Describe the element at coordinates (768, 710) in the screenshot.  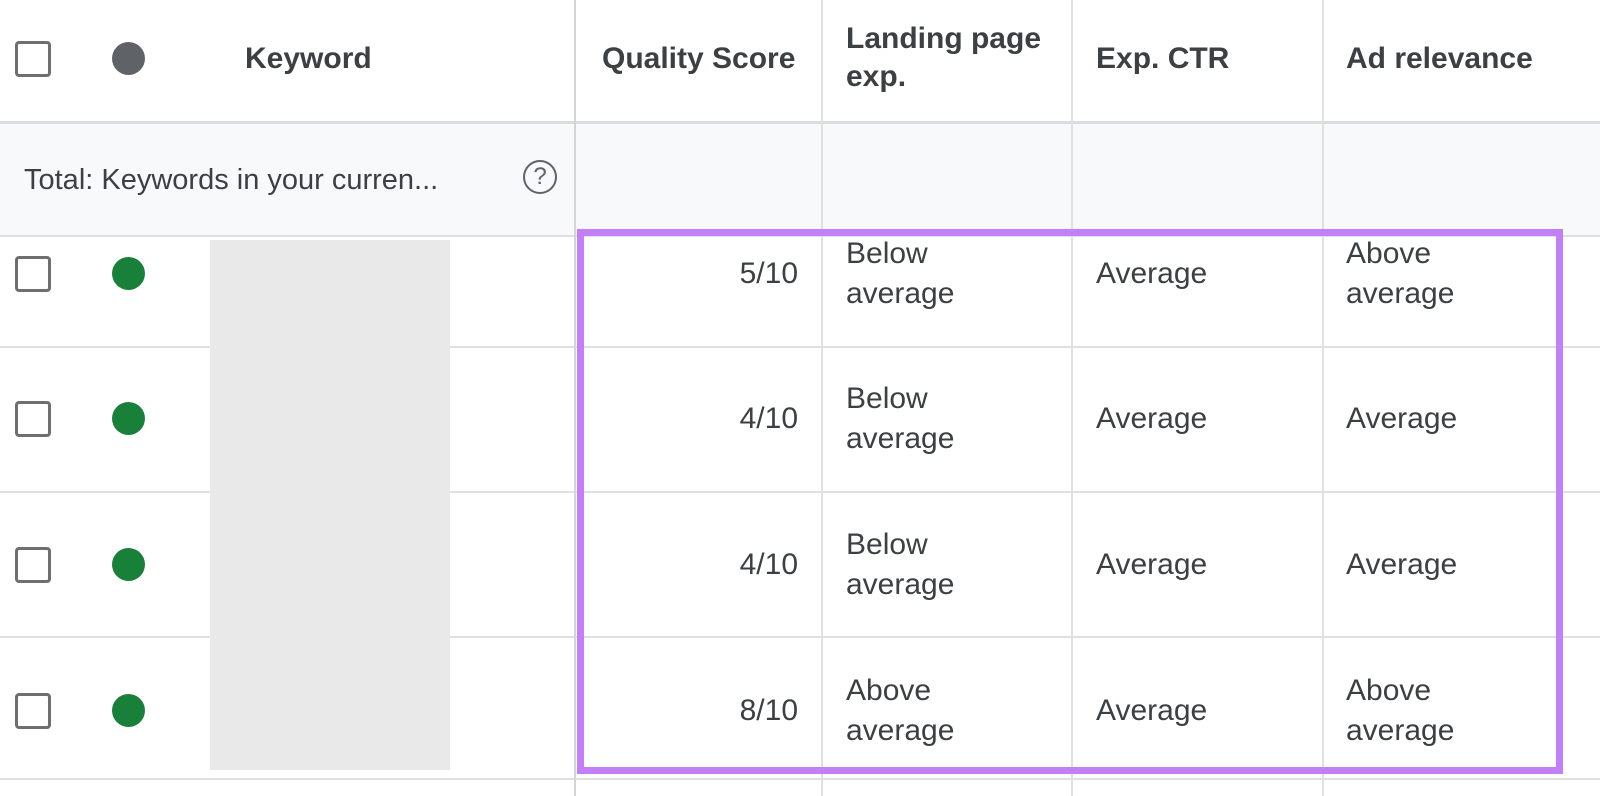
I see `quality-score-cell: 8/10` at that location.